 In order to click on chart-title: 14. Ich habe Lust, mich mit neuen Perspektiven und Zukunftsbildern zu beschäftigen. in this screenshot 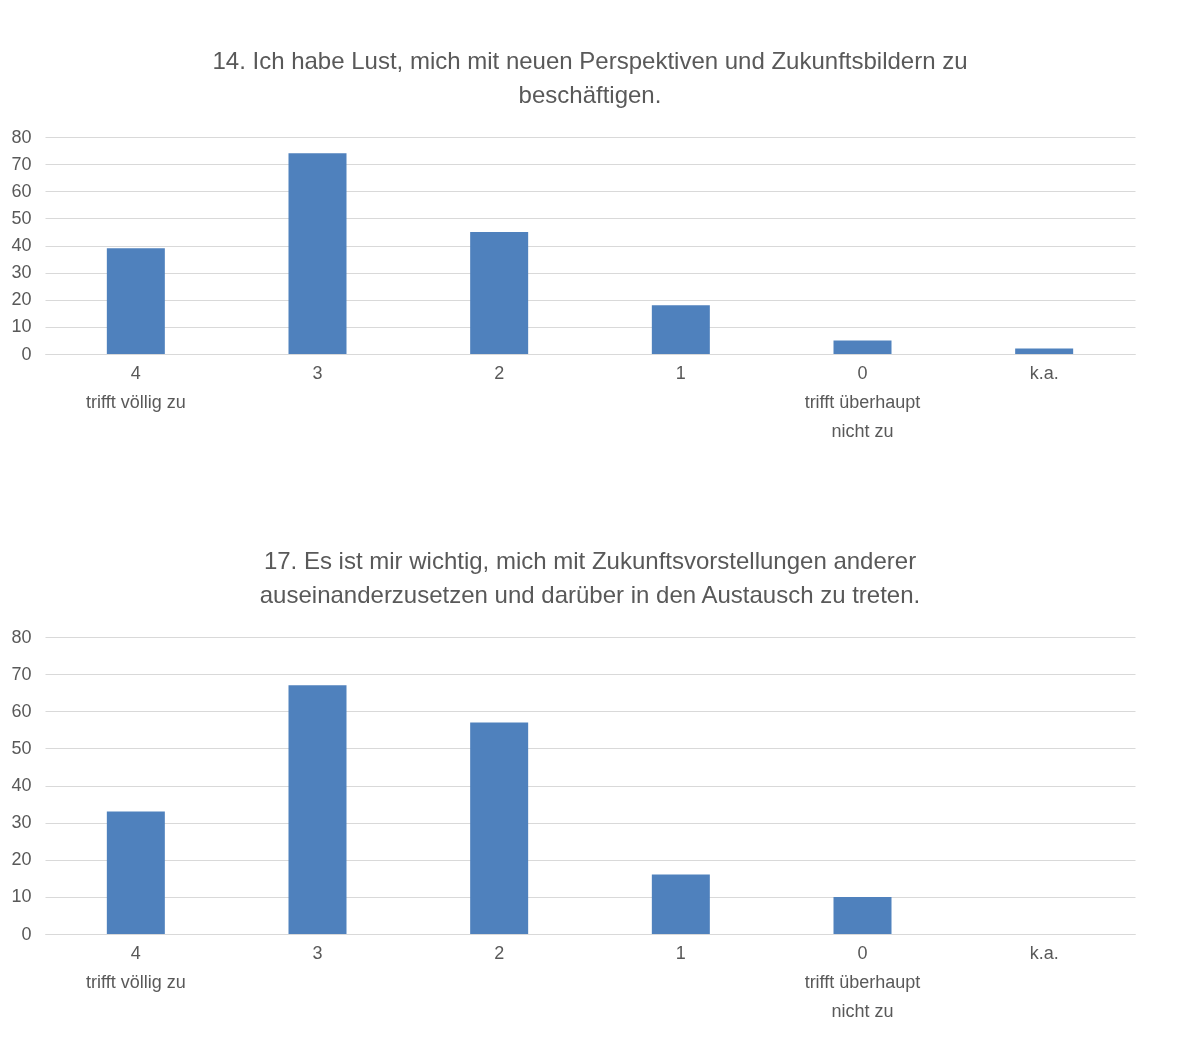, I will do `click(590, 77)`.